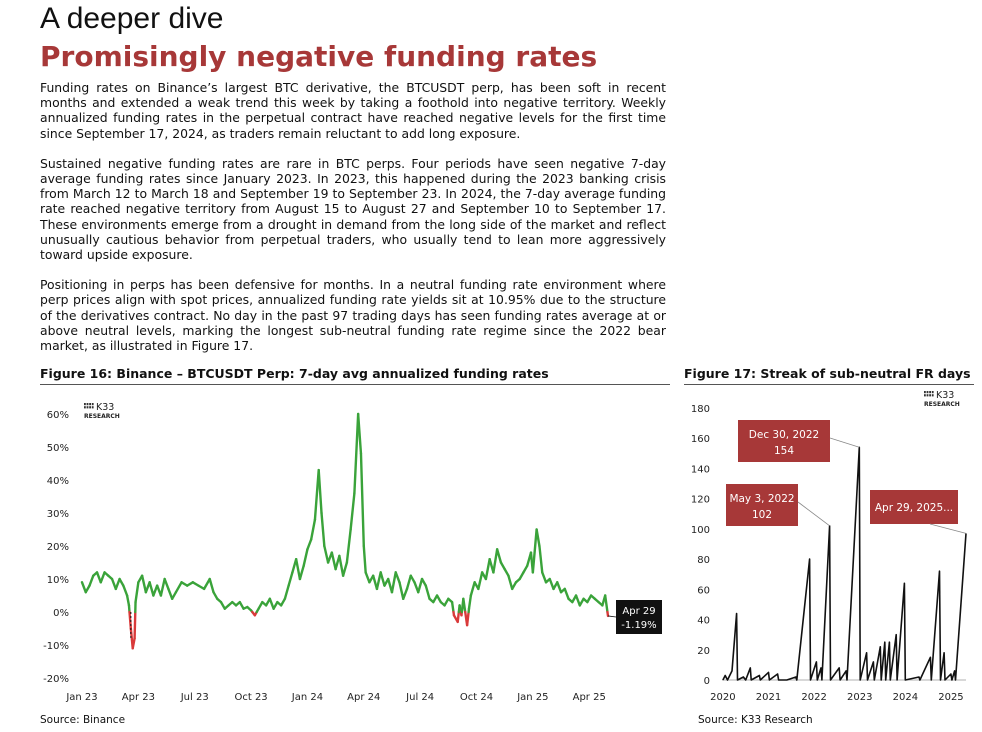  I want to click on y-tick-label: 0%, so click(61, 613).